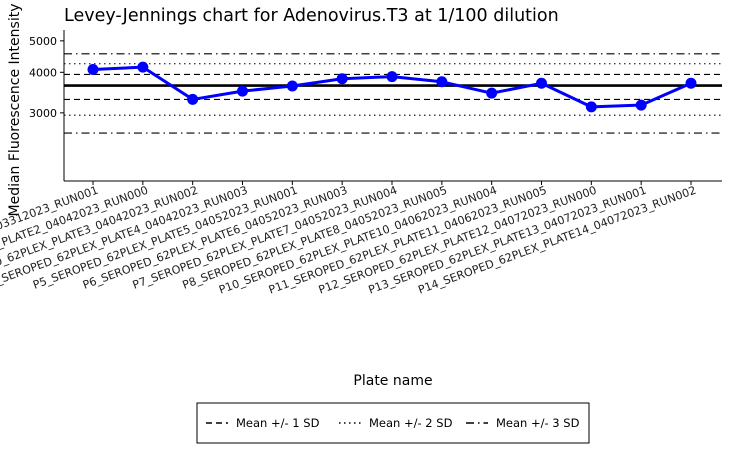 The height and width of the screenshot is (454, 729). I want to click on legend-label: Mean +/- 3 SD, so click(538, 423).